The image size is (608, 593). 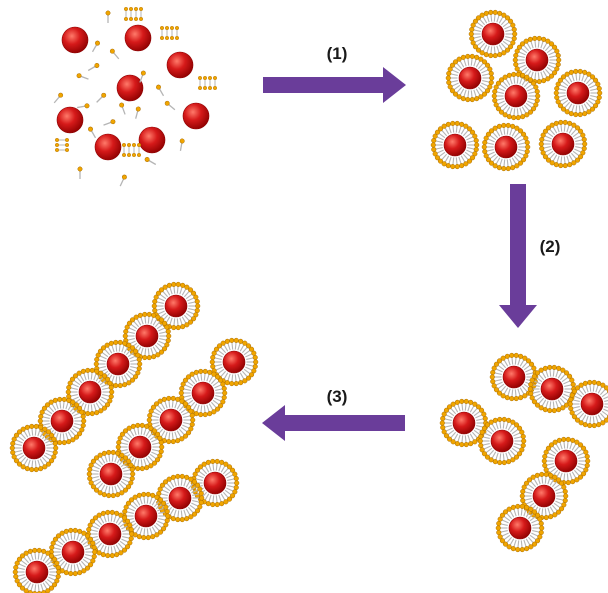 I want to click on step-label: (3), so click(x=337, y=396).